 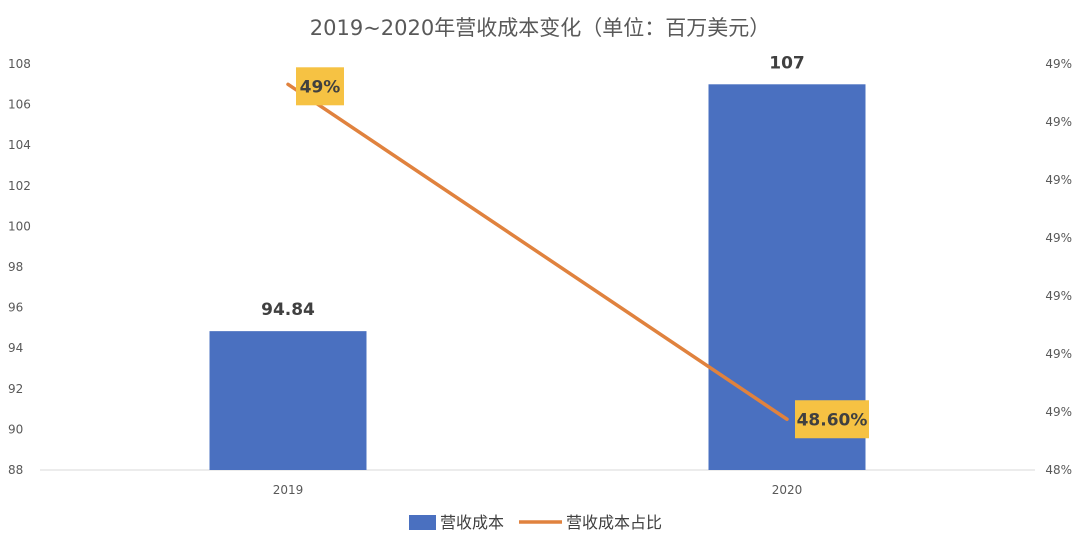 I want to click on left-tick-label: 106, so click(x=19, y=105).